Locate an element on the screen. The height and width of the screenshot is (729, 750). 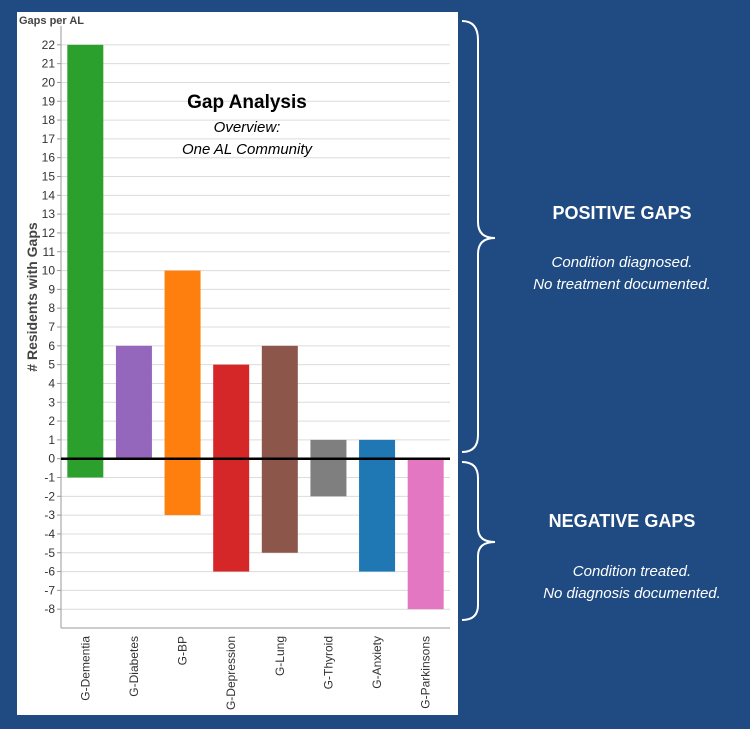
x-tick-label: G-Anxiety is located at coordinates (377, 662).